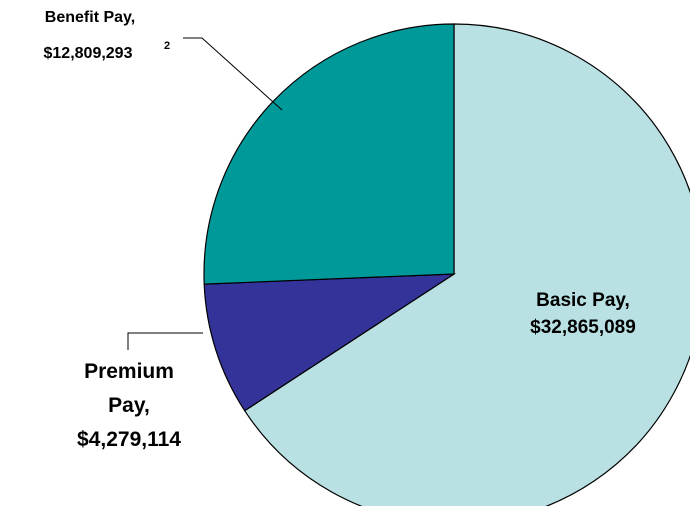  I want to click on benefit-pay-label: Benefit Pay,, so click(90, 17).